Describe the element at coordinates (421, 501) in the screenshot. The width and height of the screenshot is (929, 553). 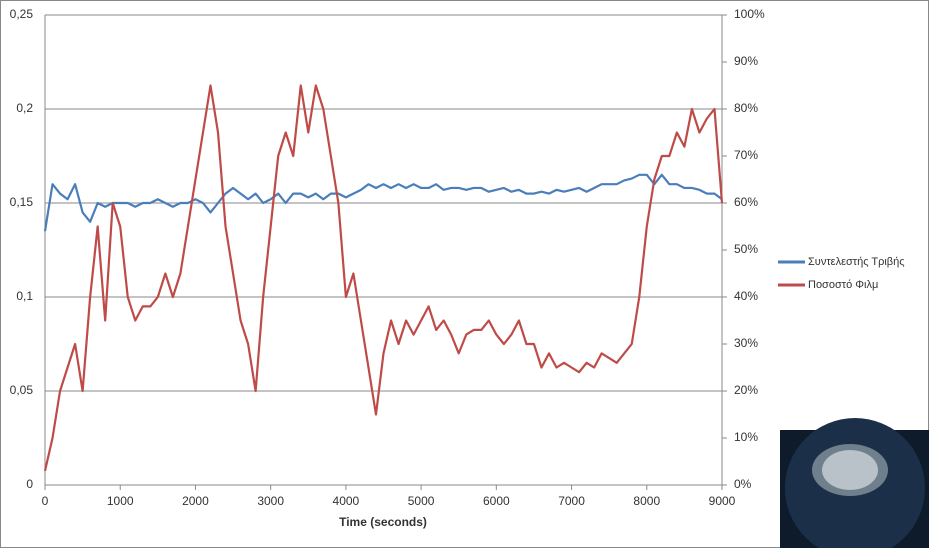
I see `x-tick-label: 5000` at that location.